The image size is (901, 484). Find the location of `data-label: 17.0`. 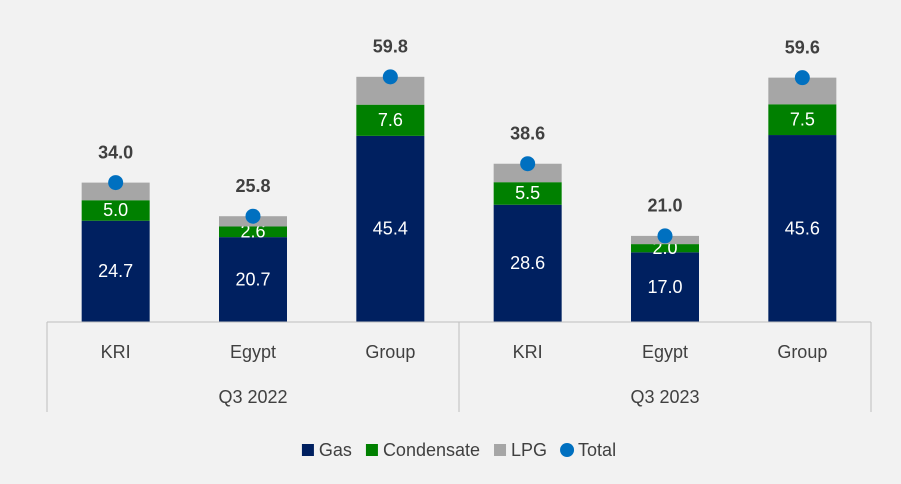

data-label: 17.0 is located at coordinates (664, 287).